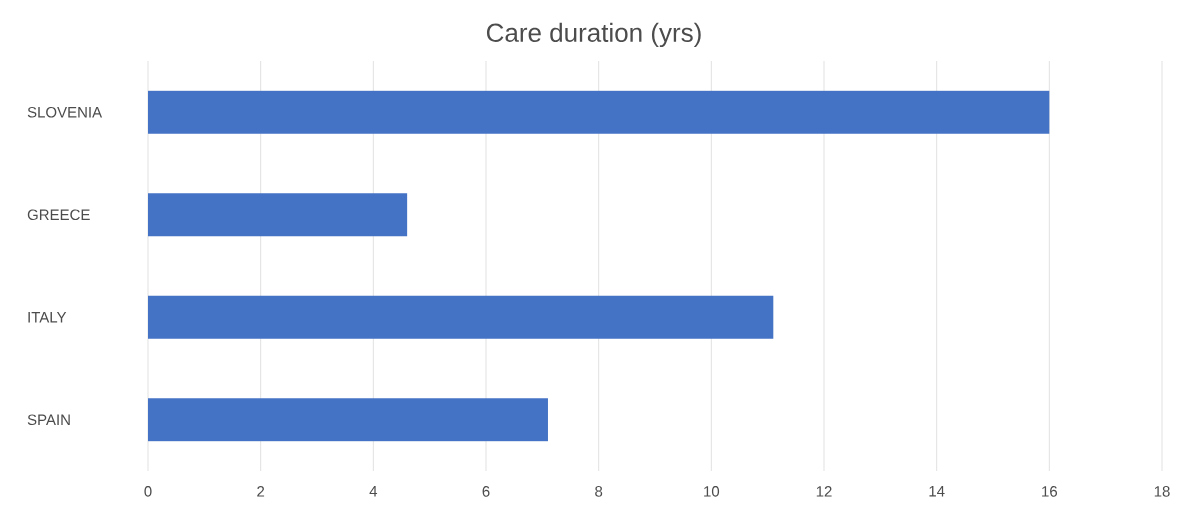 This screenshot has height=531, width=1189. I want to click on x-tick-label: 2, so click(261, 491).